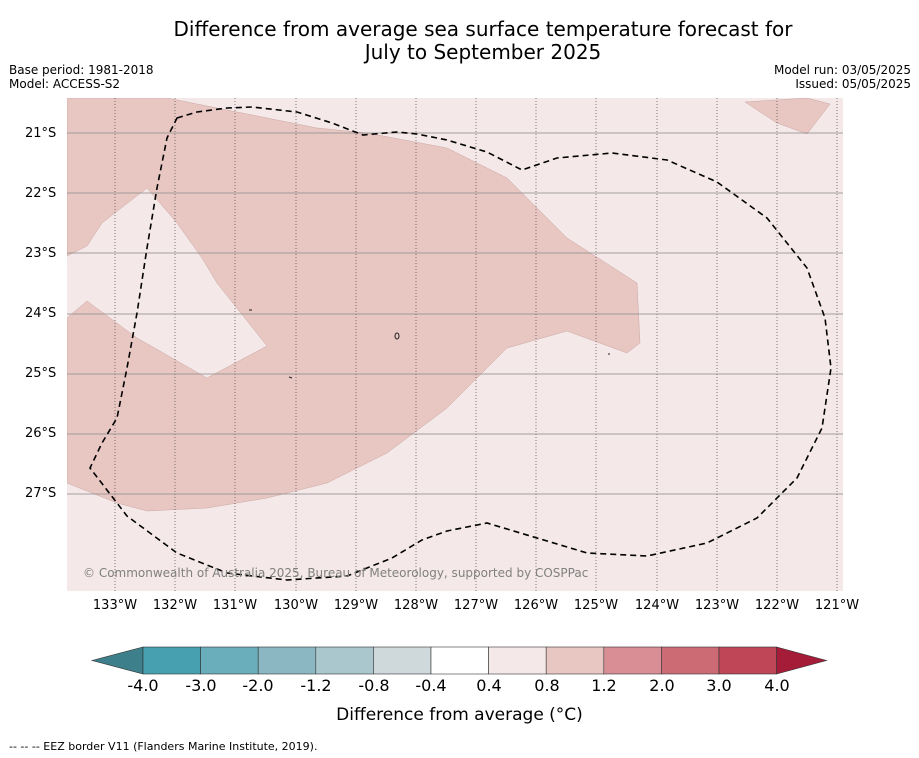 This screenshot has width=919, height=758. I want to click on colorbar-tick: -1.2, so click(316, 685).